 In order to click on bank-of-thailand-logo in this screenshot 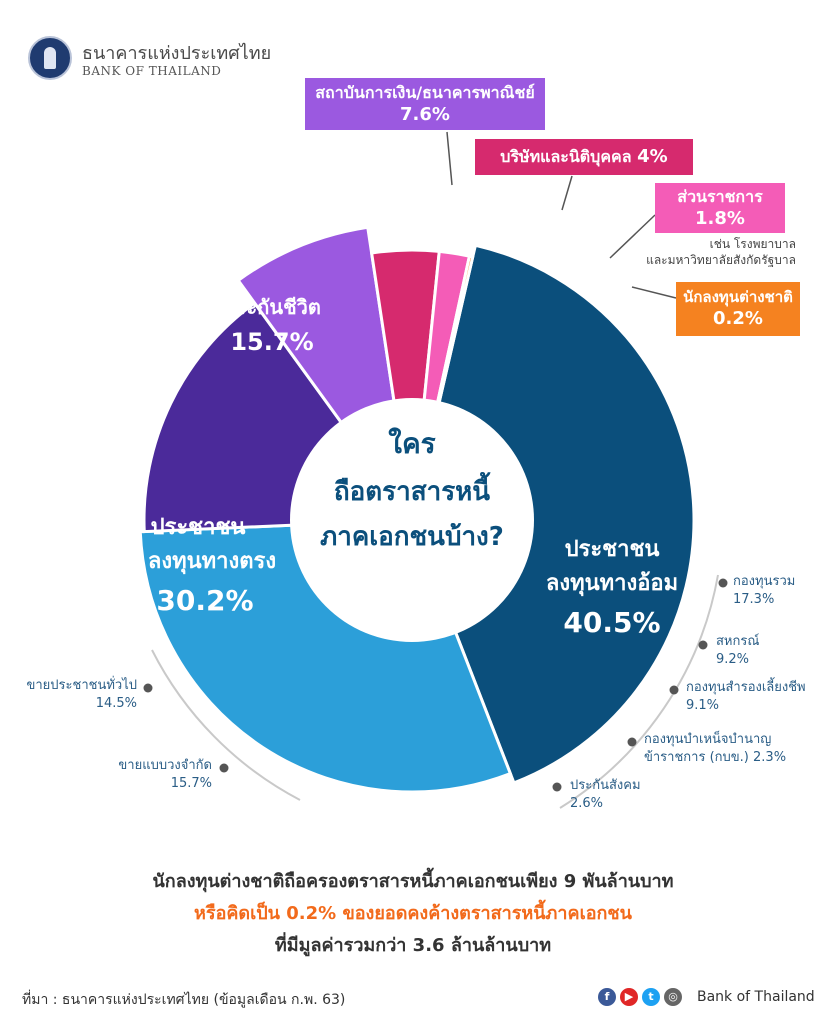, I will do `click(50, 58)`.